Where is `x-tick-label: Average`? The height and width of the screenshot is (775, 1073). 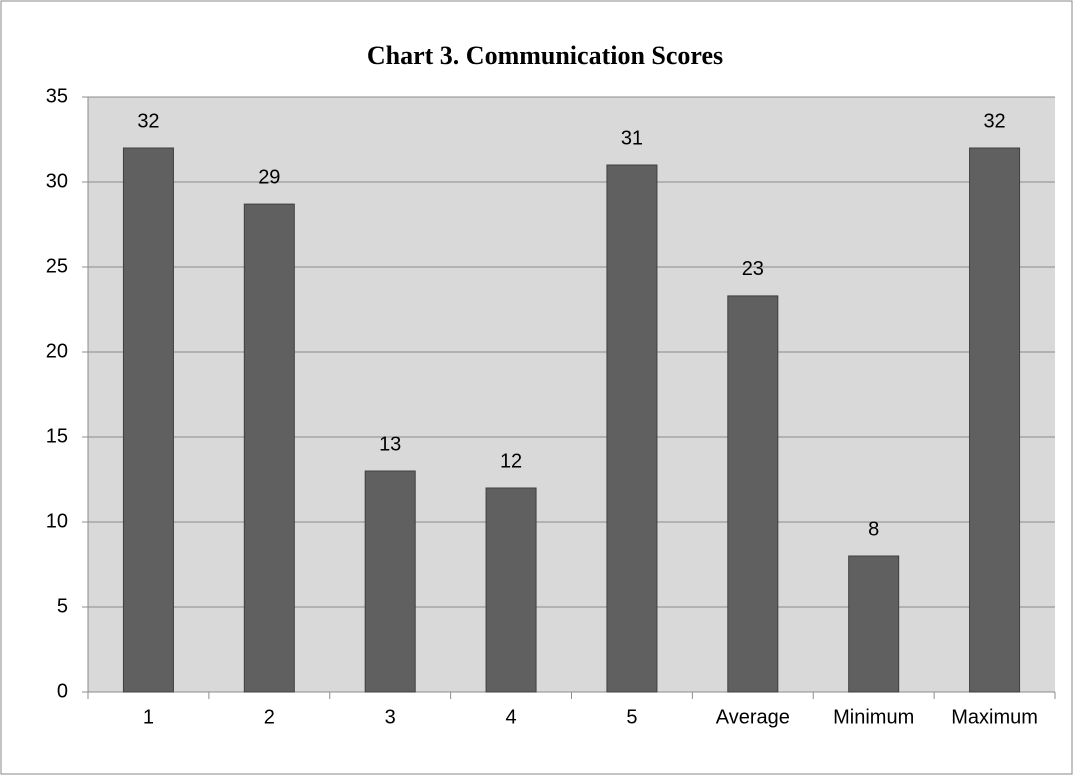
x-tick-label: Average is located at coordinates (753, 717).